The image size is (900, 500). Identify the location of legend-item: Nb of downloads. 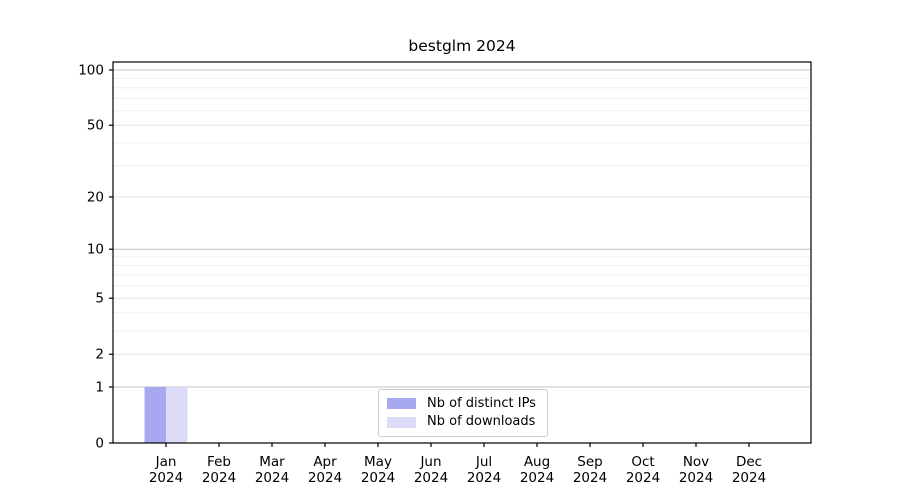
(463, 422).